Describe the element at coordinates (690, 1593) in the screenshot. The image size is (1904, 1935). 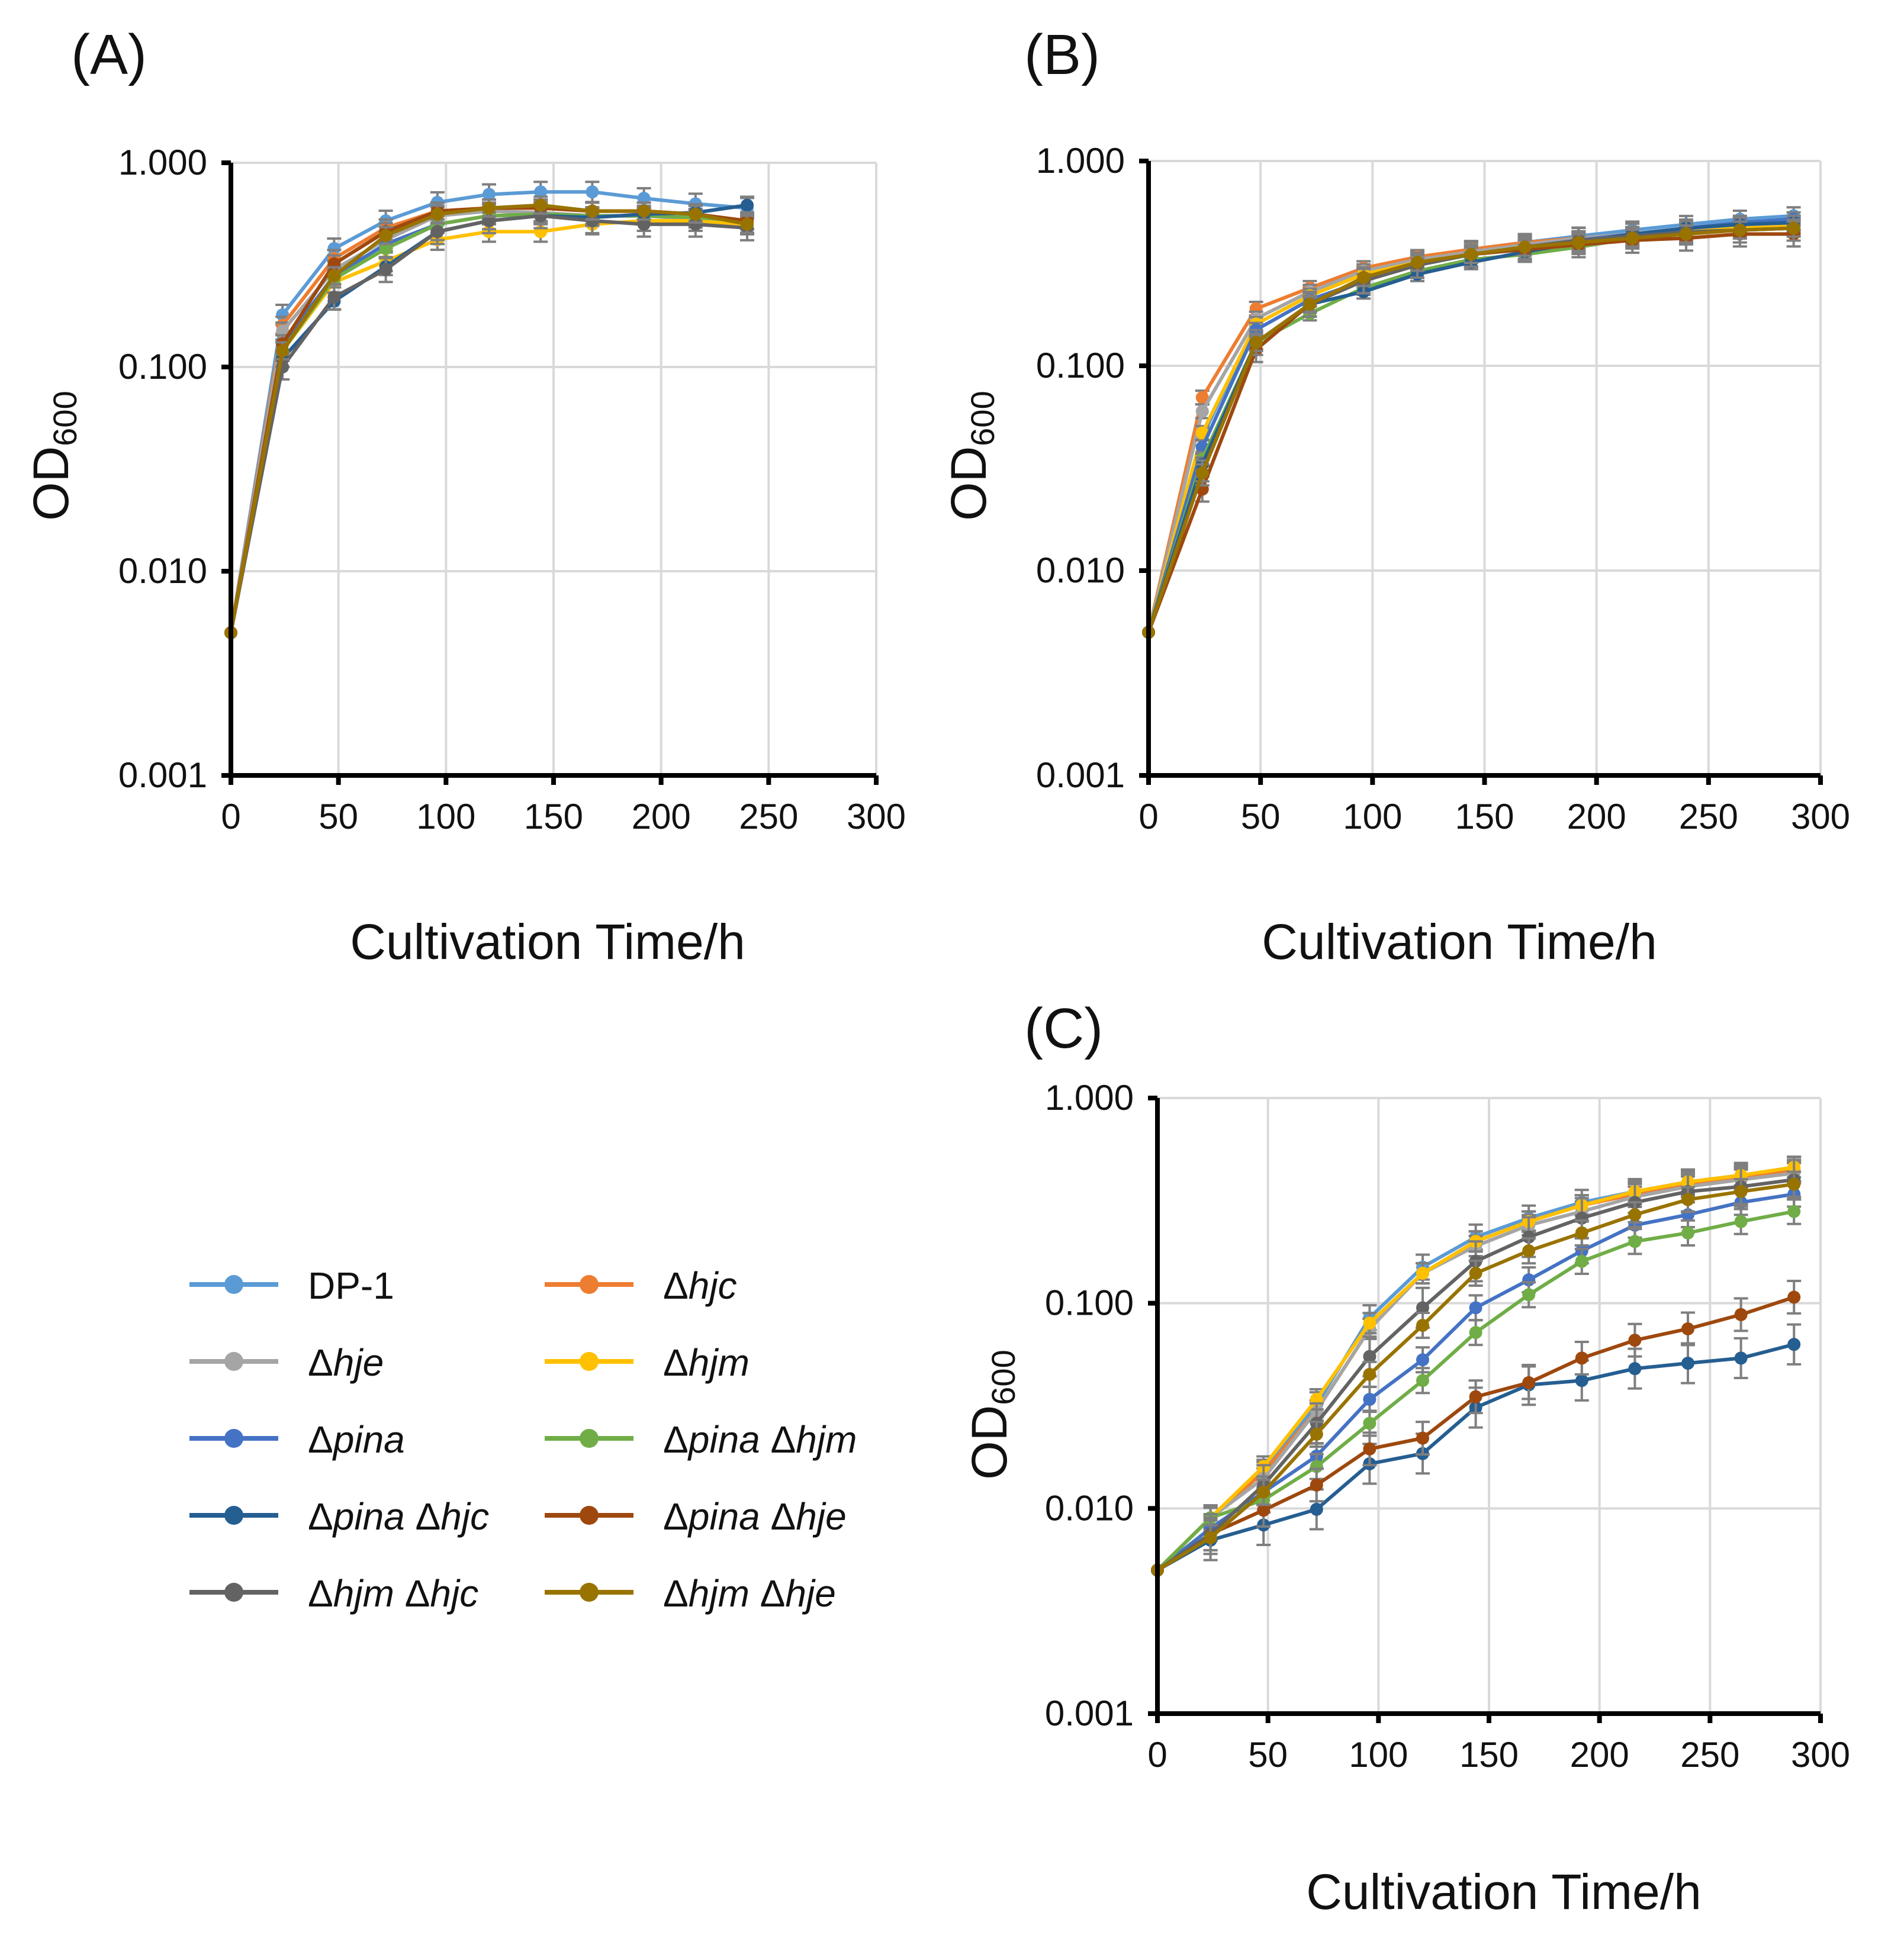
I see `legend-item-hjm_hje: Δhjm Δhje` at that location.